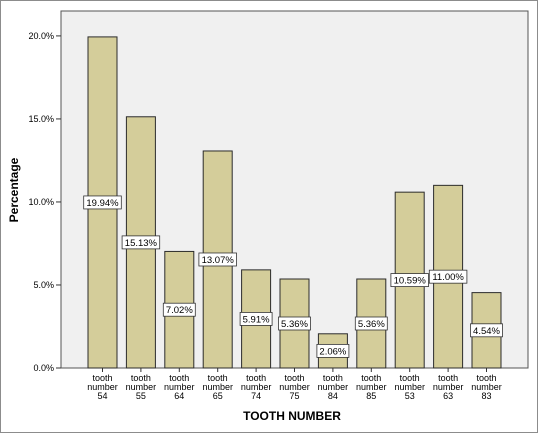 The image size is (538, 433). What do you see at coordinates (41, 36) in the screenshot?
I see `y-tick-label: 20.0%` at bounding box center [41, 36].